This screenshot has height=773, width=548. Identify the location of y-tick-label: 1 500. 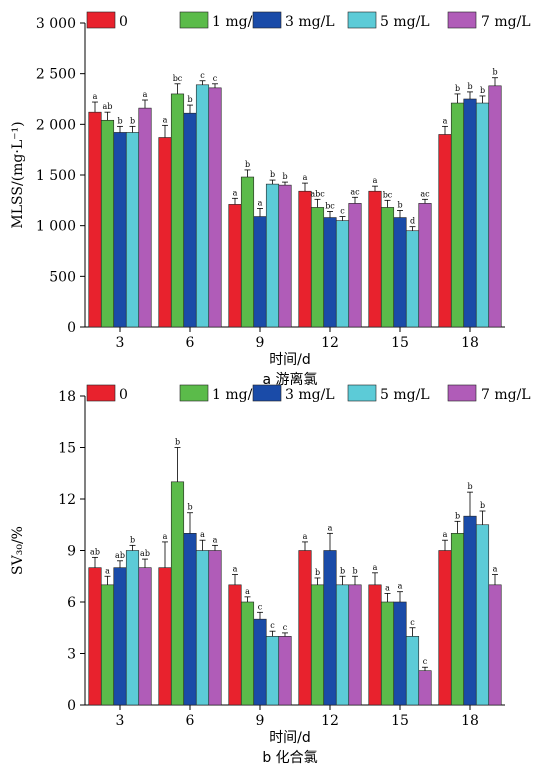
(56, 176).